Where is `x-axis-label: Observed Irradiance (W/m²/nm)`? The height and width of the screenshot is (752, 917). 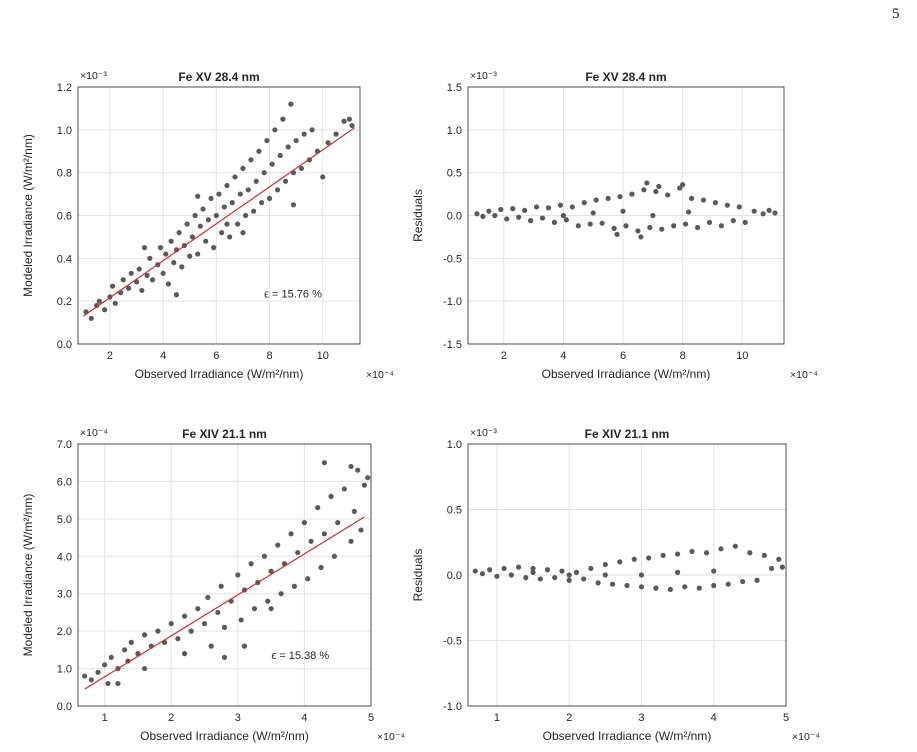 x-axis-label: Observed Irradiance (W/m²/nm) is located at coordinates (627, 736).